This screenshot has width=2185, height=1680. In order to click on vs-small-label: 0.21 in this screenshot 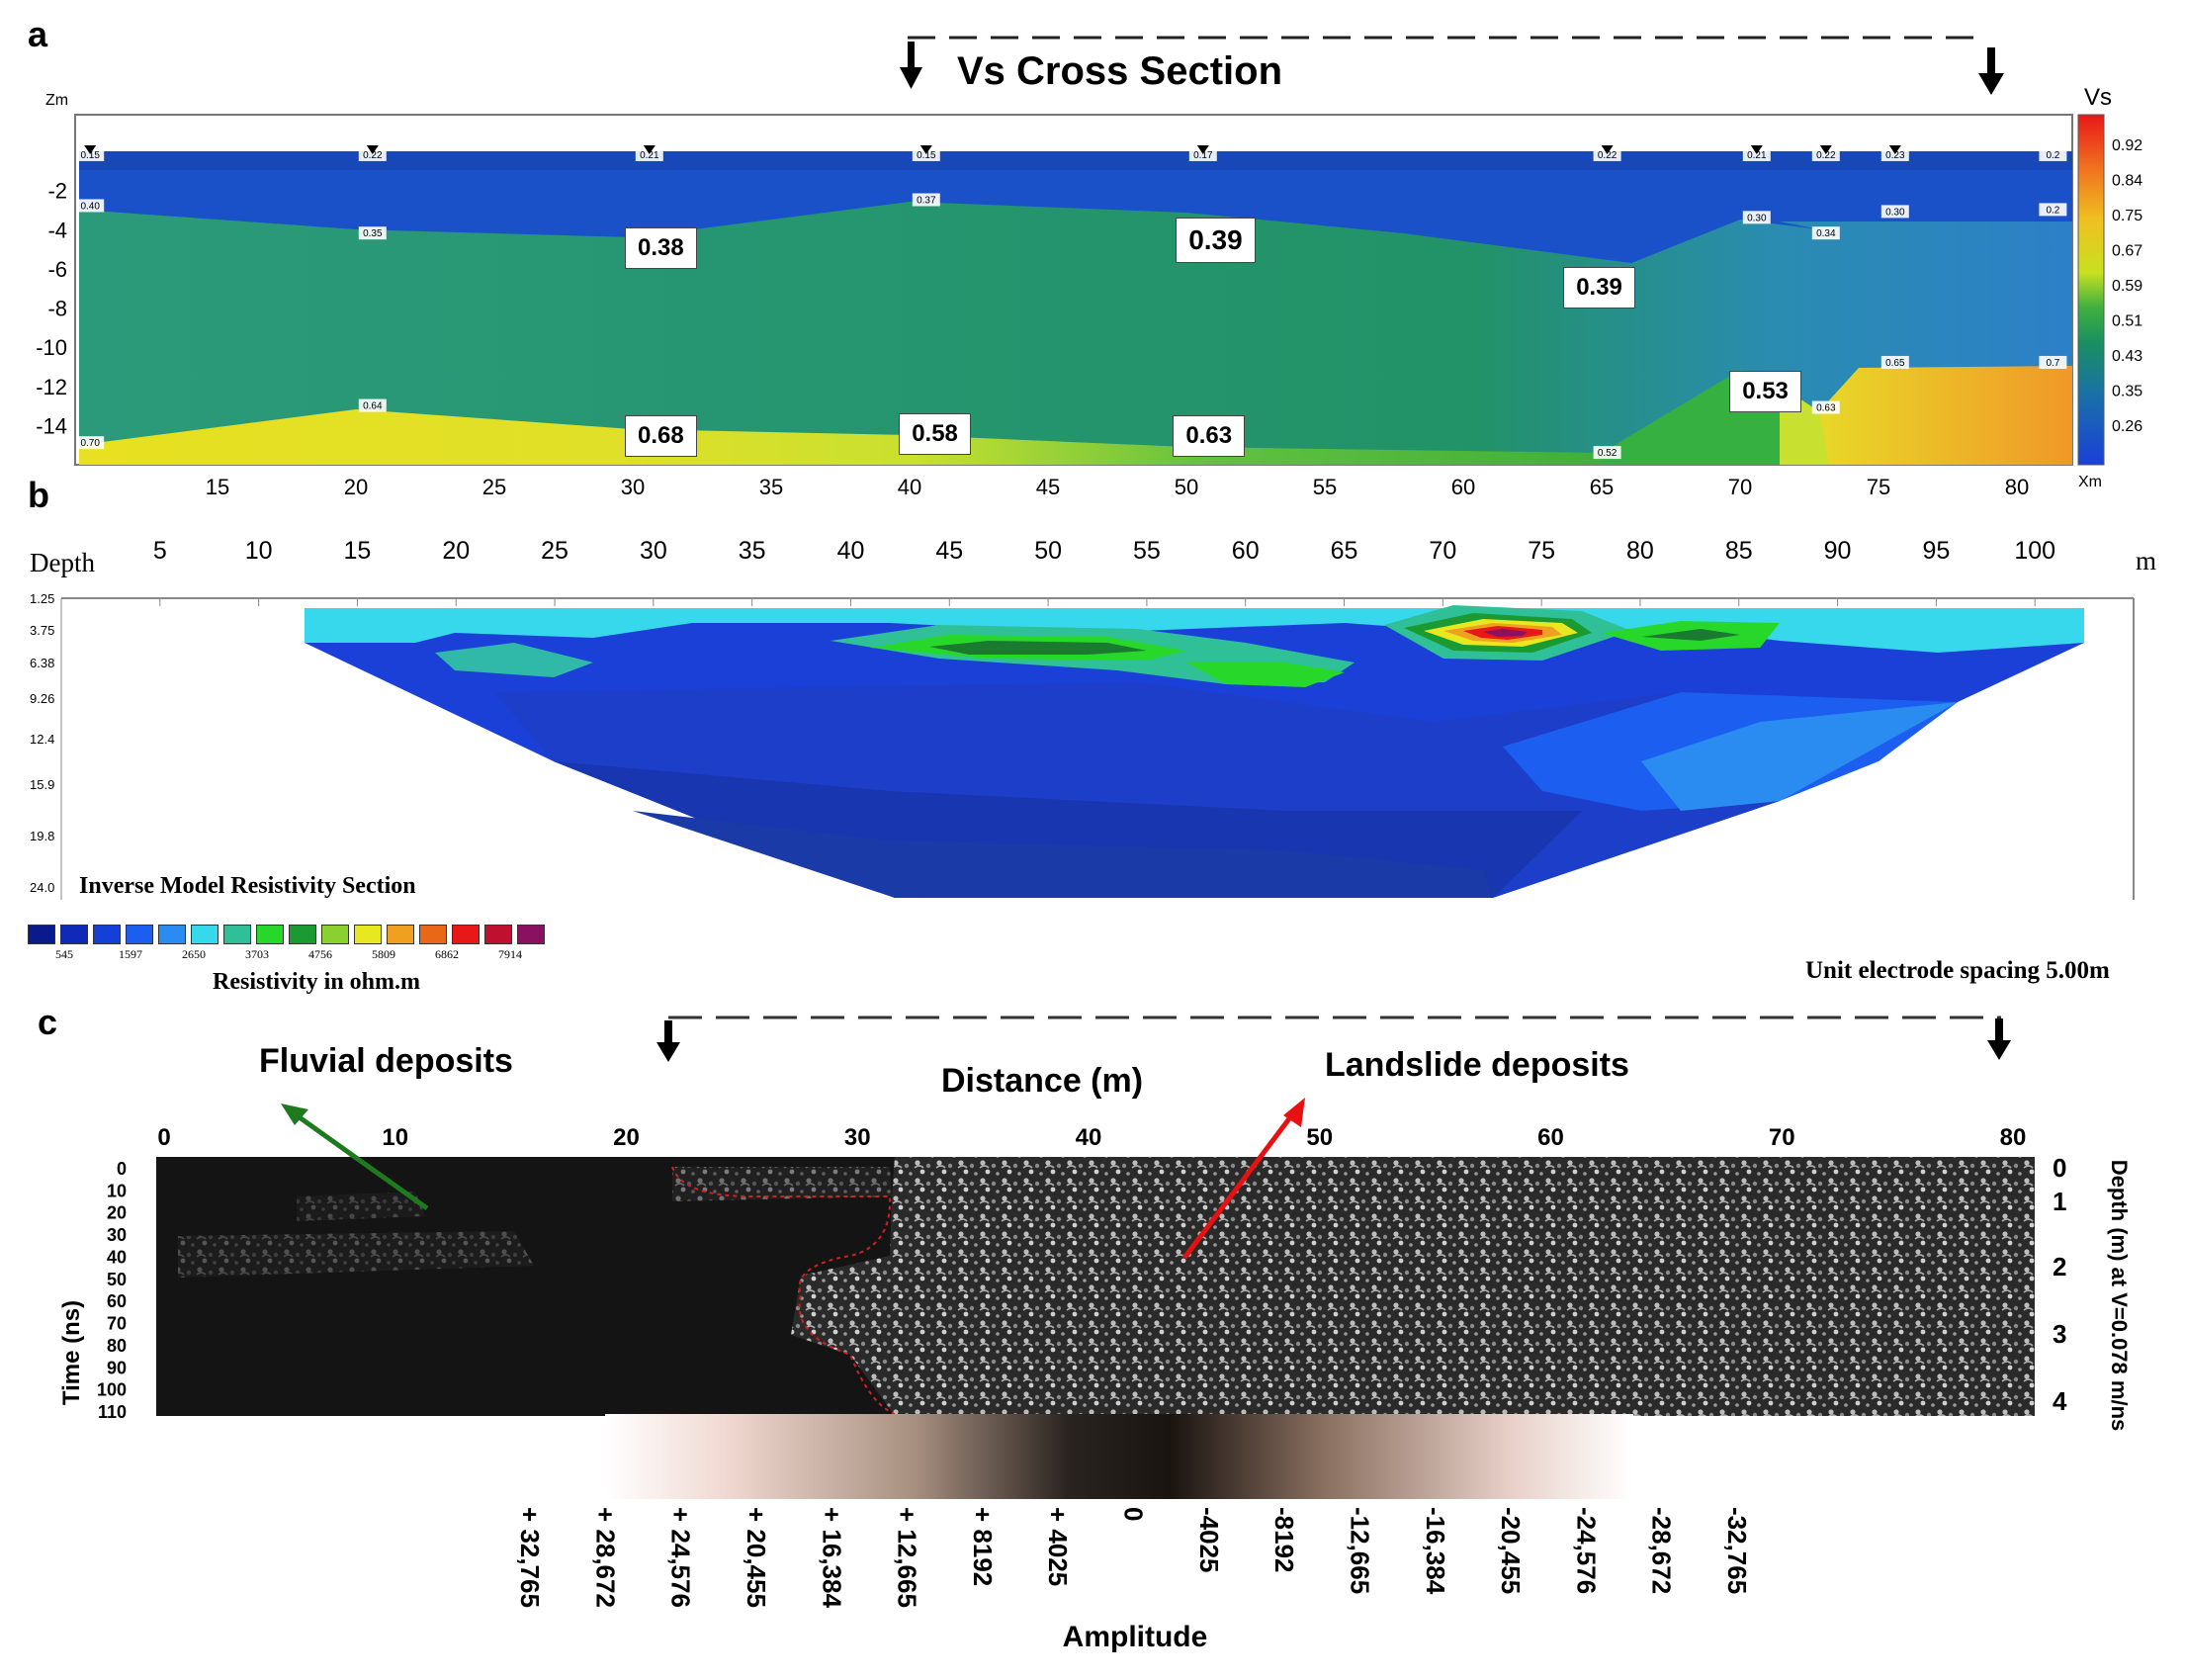, I will do `click(1757, 155)`.